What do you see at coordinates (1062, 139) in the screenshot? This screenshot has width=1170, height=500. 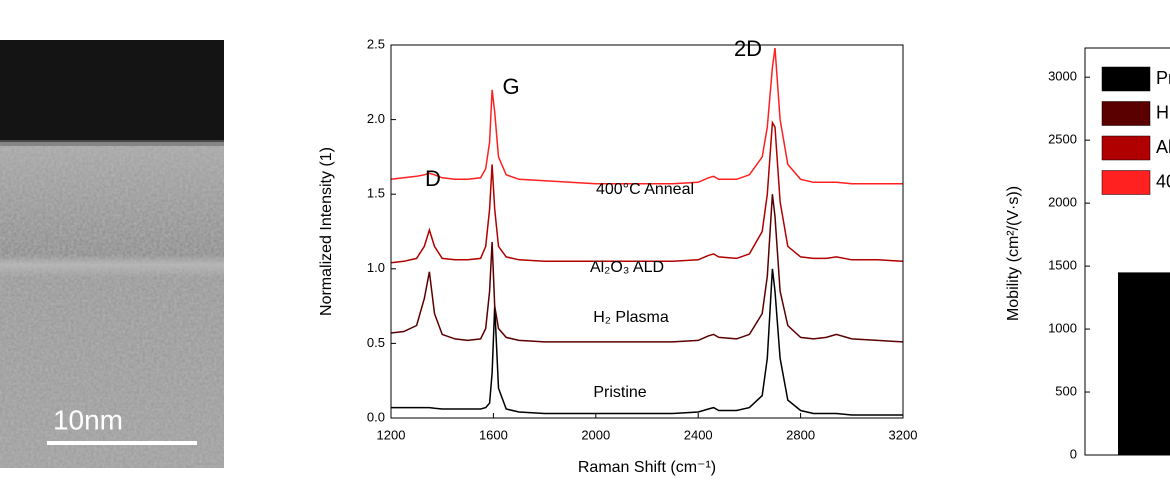 I see `y-tick-label: 2500` at bounding box center [1062, 139].